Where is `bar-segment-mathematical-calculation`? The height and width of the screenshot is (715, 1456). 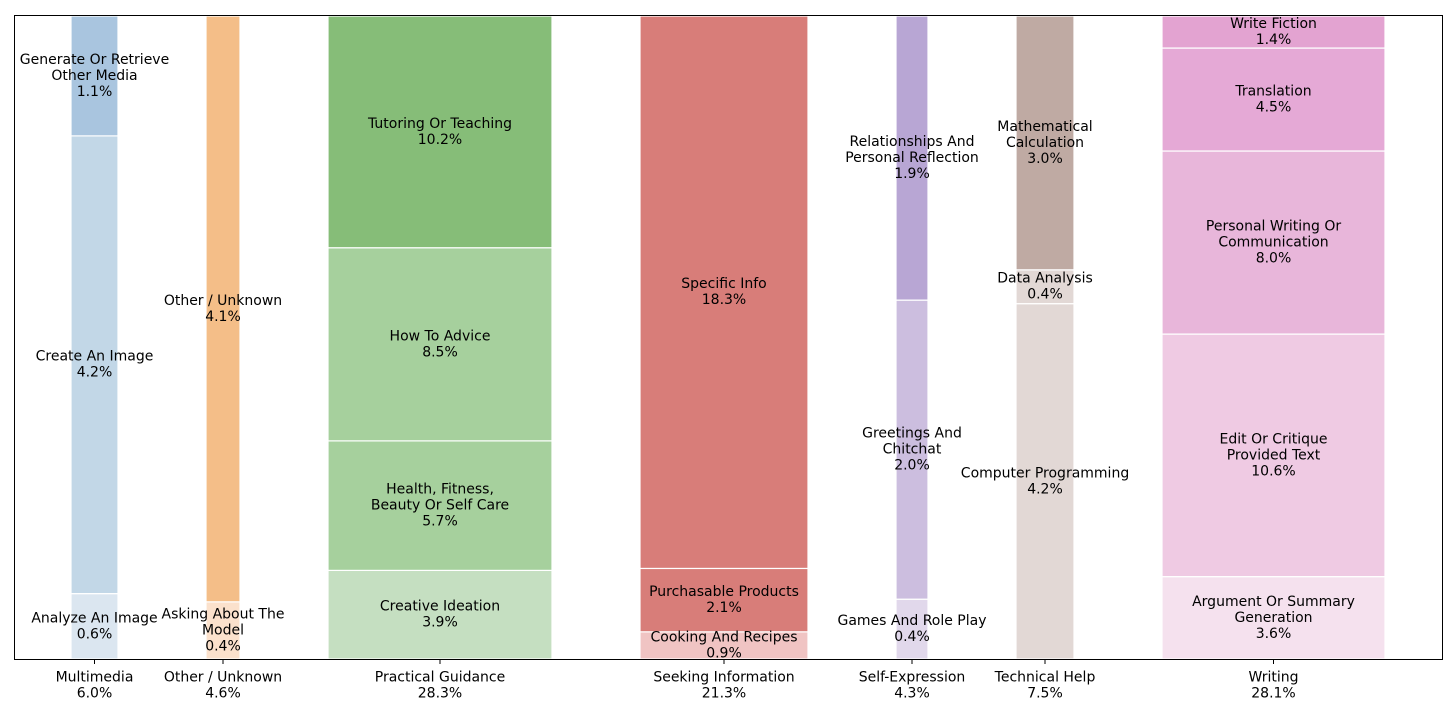
bar-segment-mathematical-calculation is located at coordinates (1045, 143).